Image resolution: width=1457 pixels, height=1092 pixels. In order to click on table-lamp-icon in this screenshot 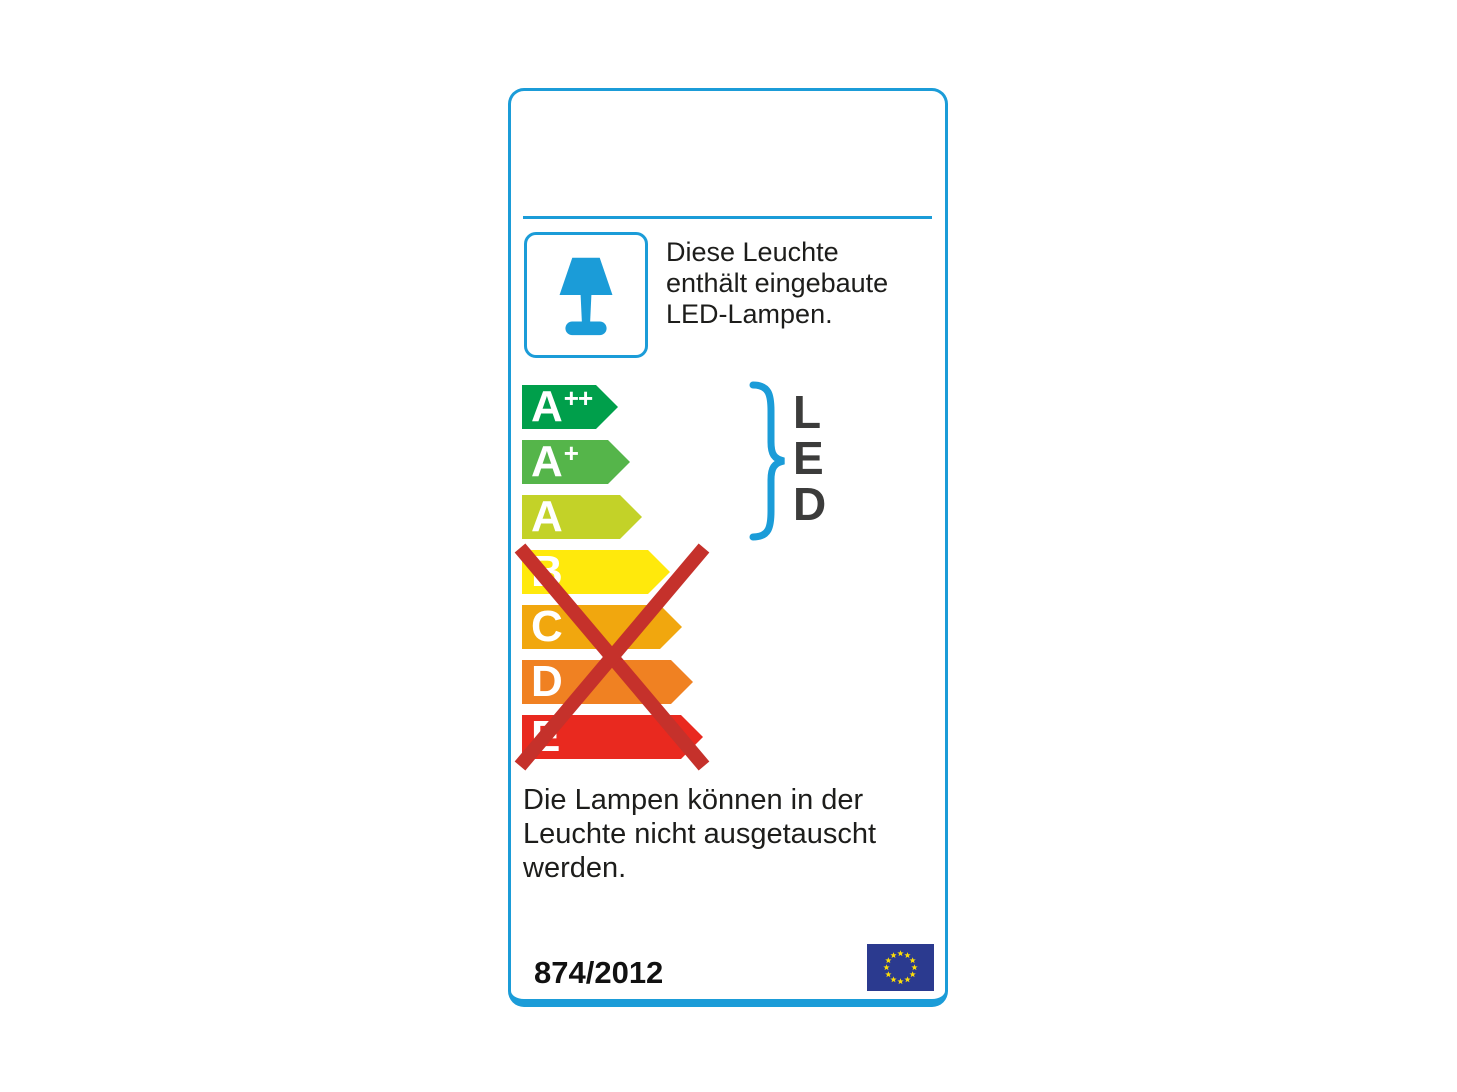, I will do `click(586, 296)`.